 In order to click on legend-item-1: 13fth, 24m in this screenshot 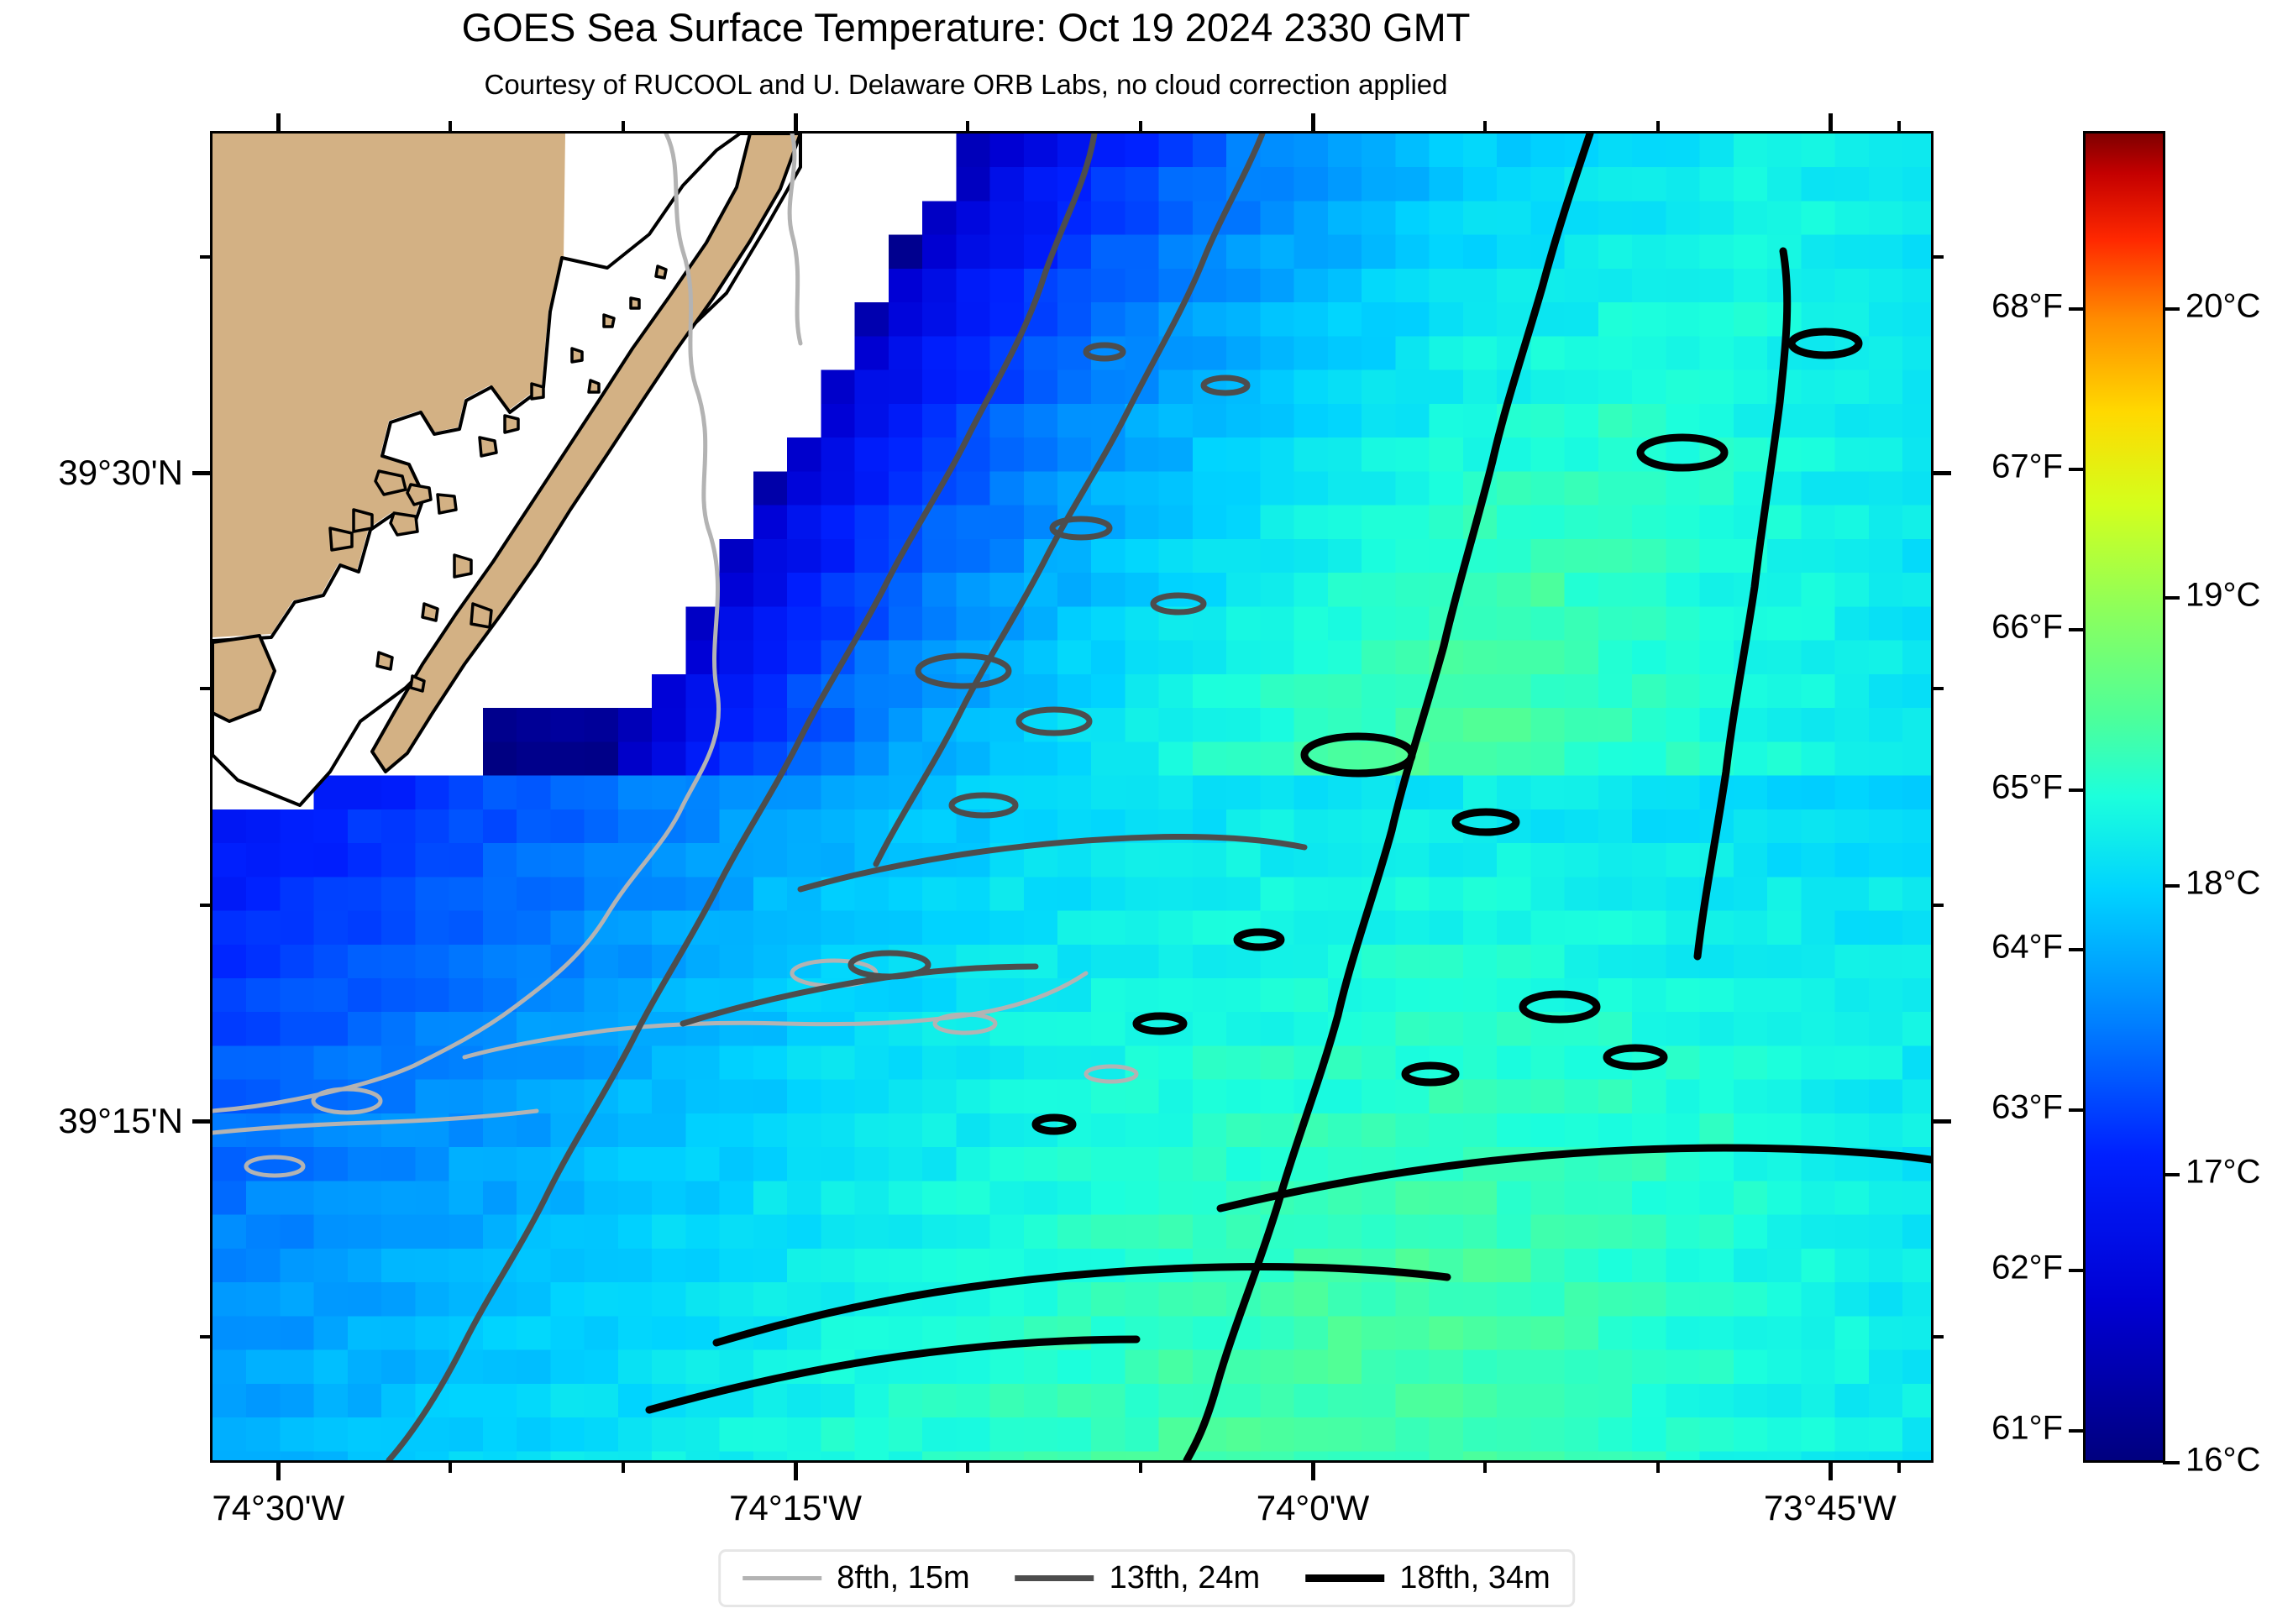, I will do `click(1137, 1578)`.